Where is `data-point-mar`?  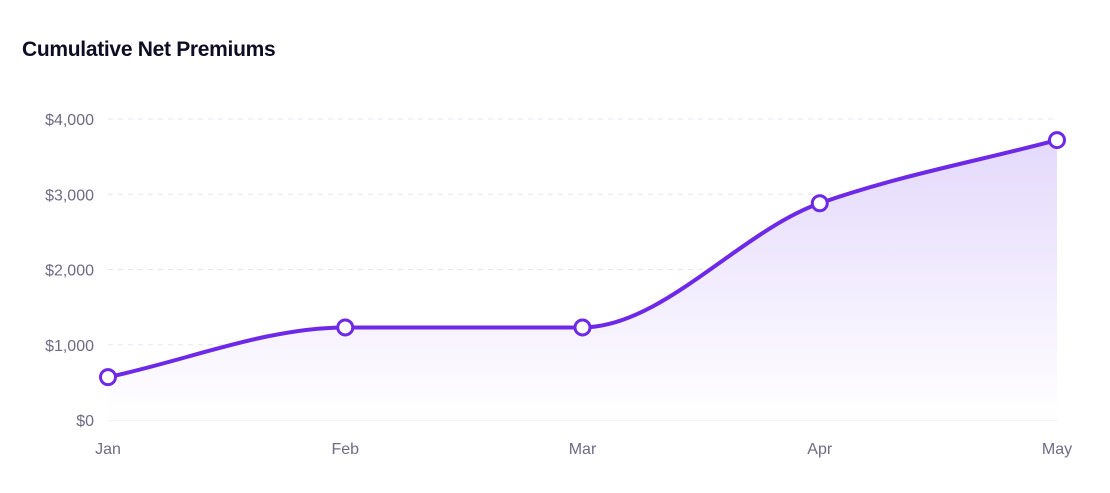 data-point-mar is located at coordinates (582, 327).